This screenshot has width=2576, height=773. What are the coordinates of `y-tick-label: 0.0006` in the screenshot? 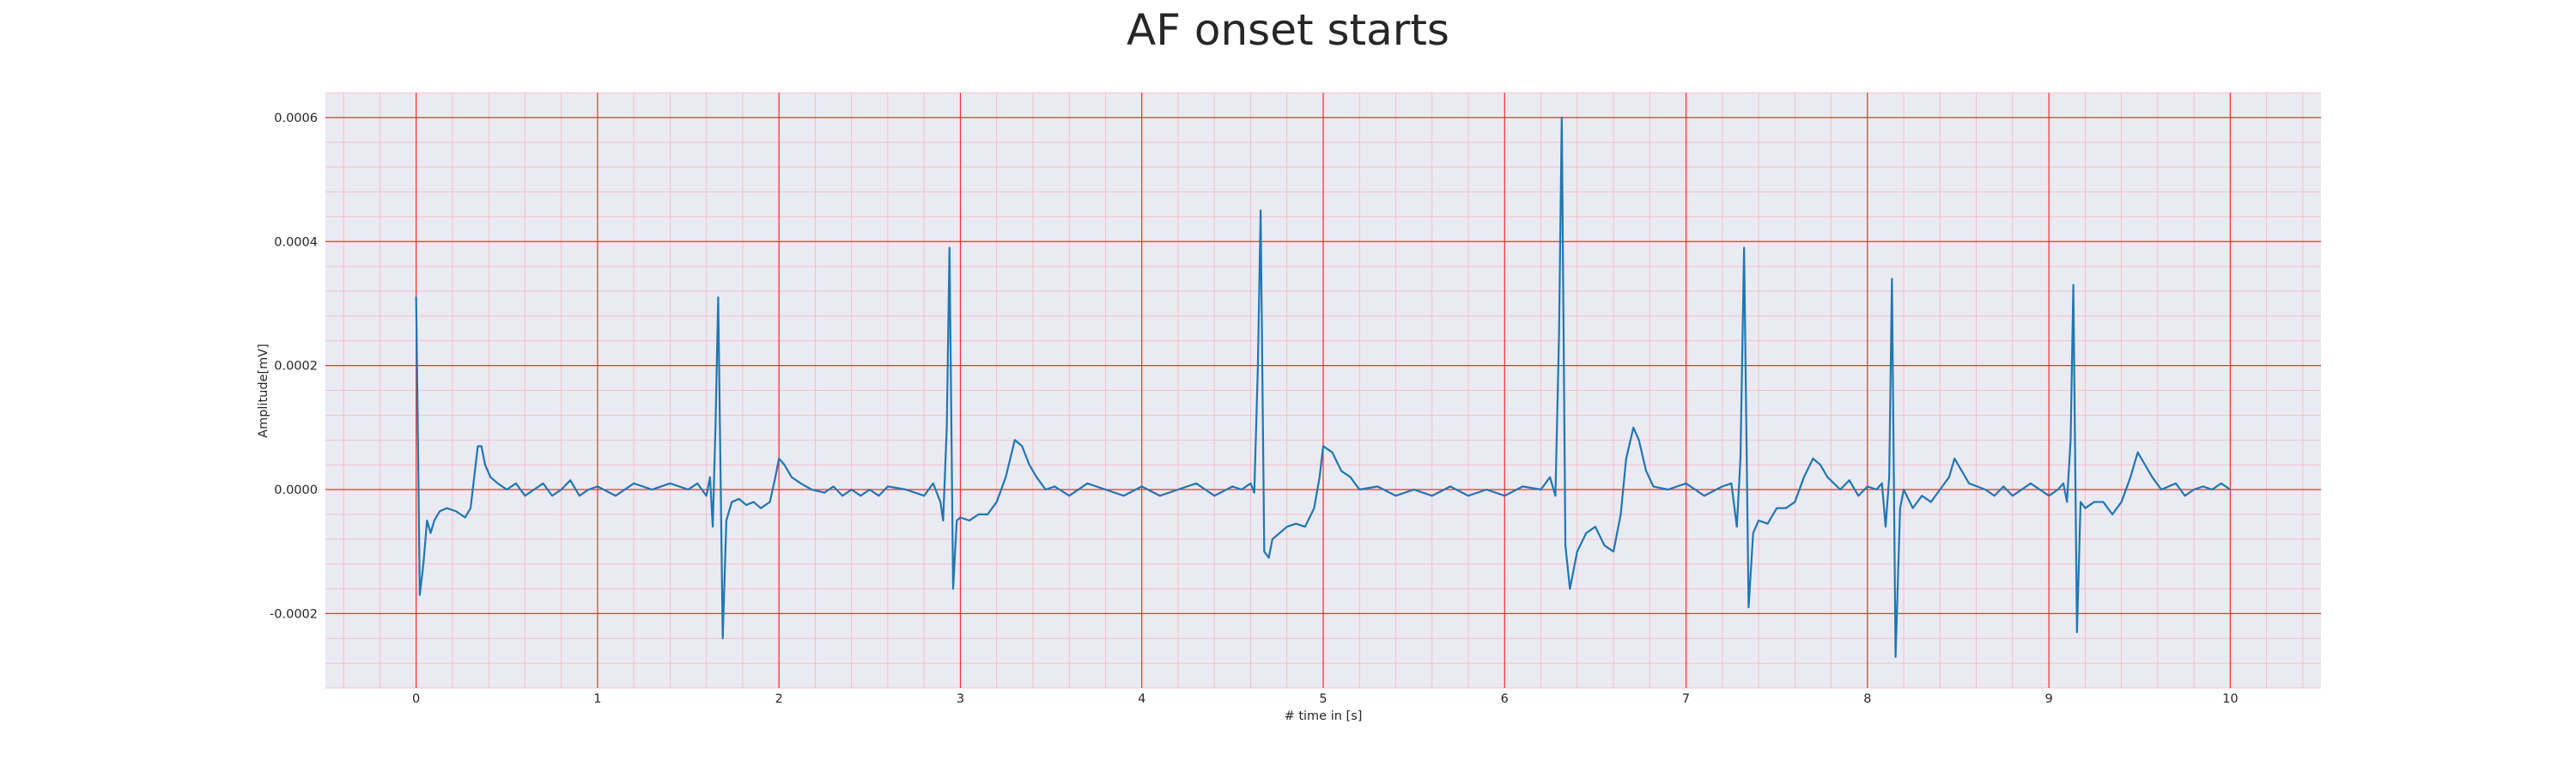 It's located at (296, 119).